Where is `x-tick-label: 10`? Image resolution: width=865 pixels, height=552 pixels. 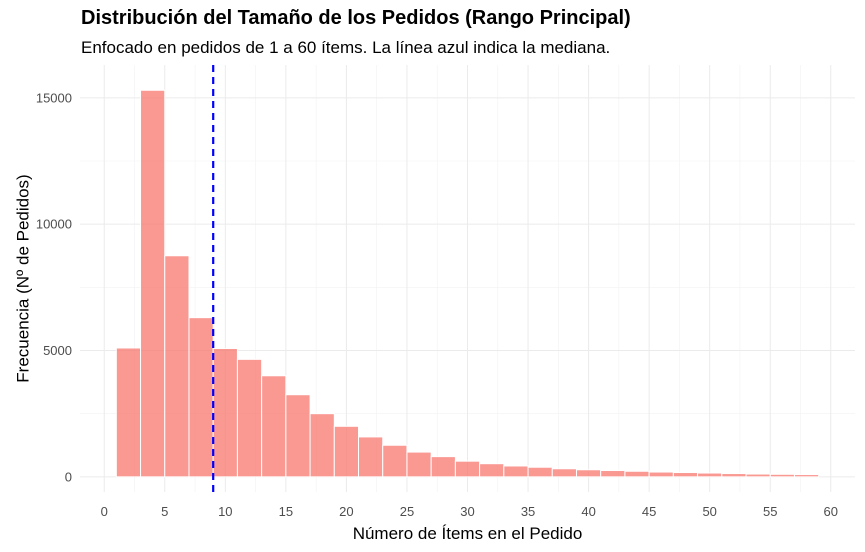 x-tick-label: 10 is located at coordinates (225, 511).